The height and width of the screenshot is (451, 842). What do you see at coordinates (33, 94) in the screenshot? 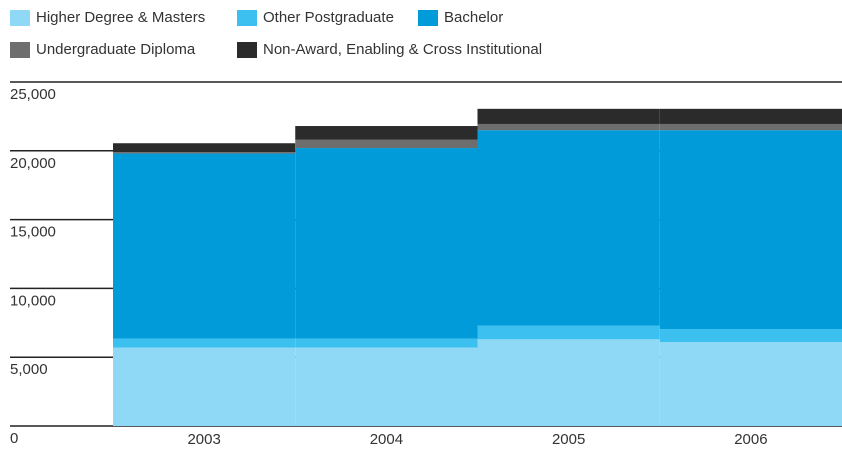
I see `y-tick-label: 25,000` at bounding box center [33, 94].